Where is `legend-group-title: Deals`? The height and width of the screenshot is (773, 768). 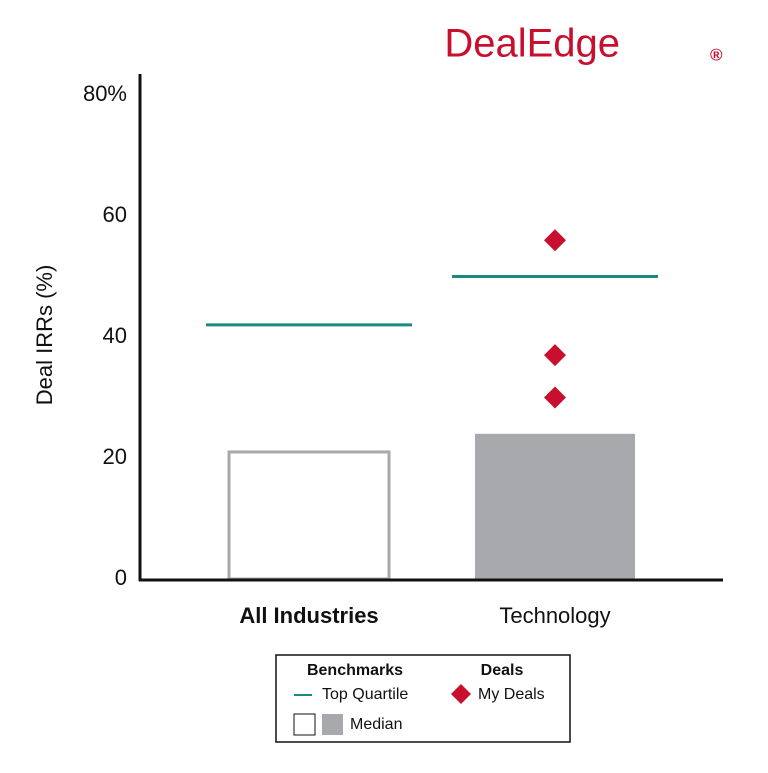
legend-group-title: Deals is located at coordinates (502, 670).